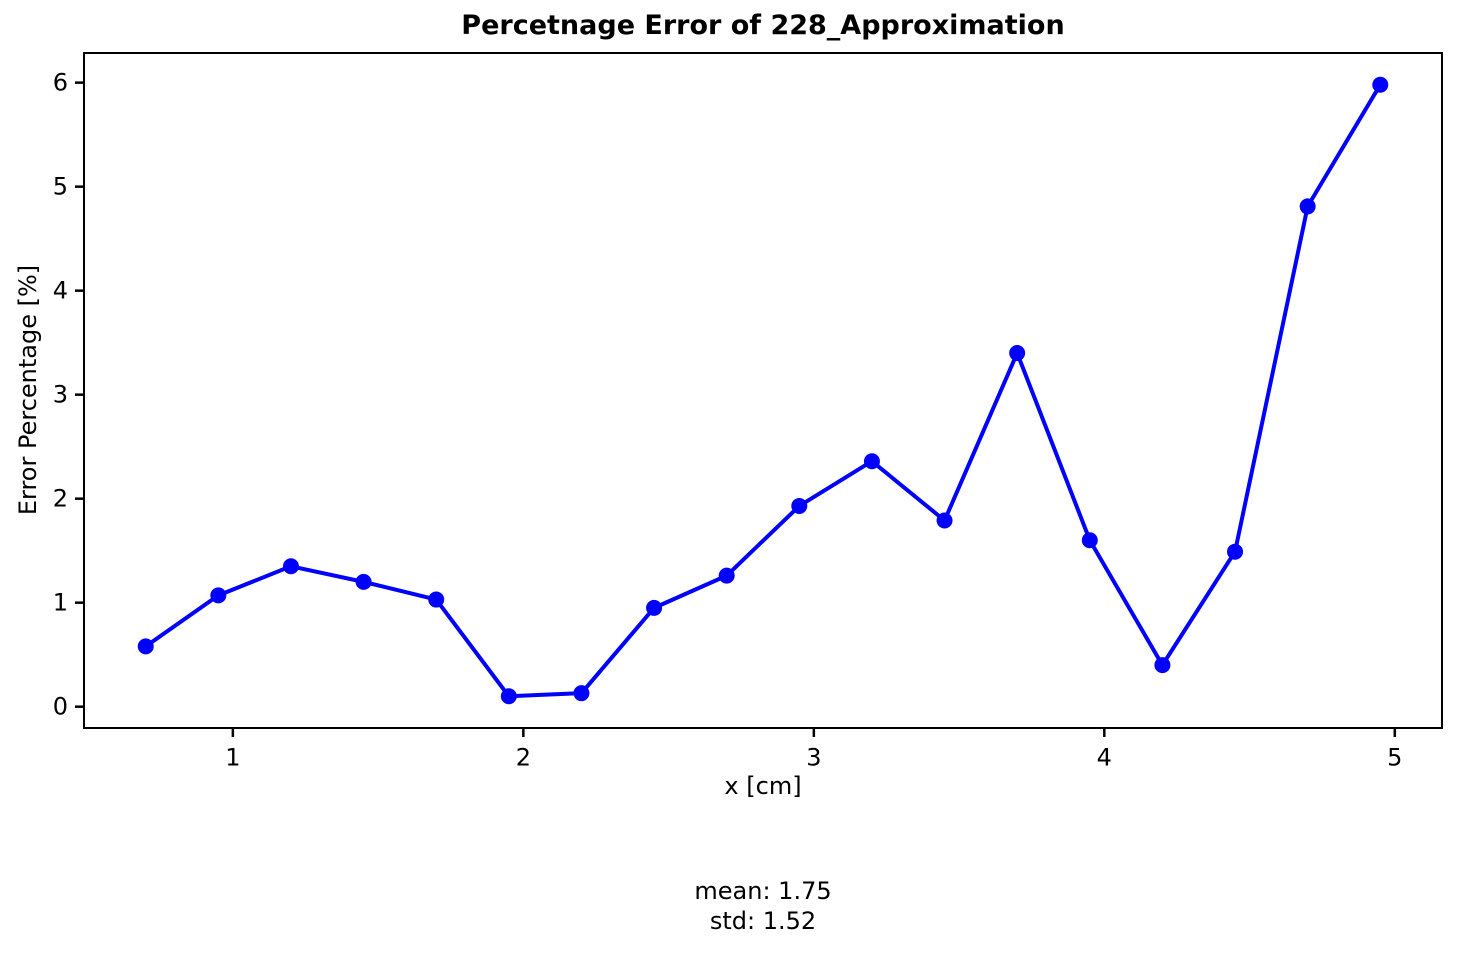 The image size is (1460, 954). What do you see at coordinates (60, 499) in the screenshot?
I see `y-tick-label: 2` at bounding box center [60, 499].